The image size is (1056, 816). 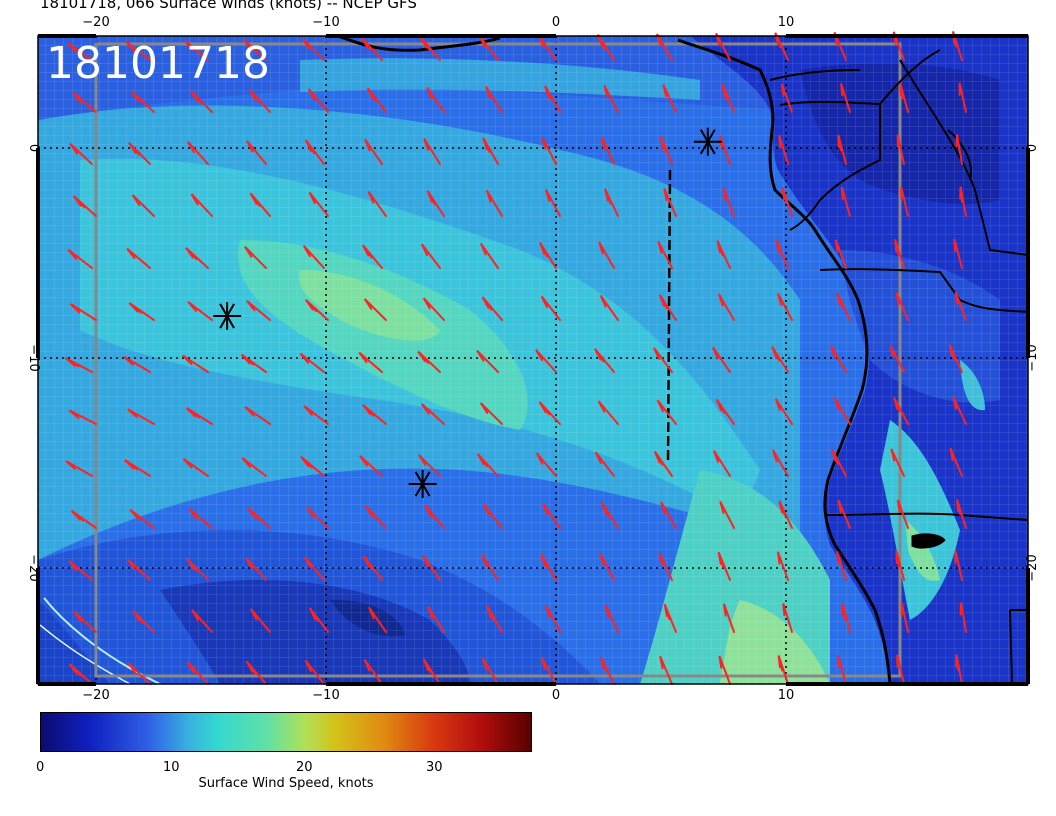 What do you see at coordinates (325, 22) in the screenshot?
I see `lon-top-label: −10` at bounding box center [325, 22].